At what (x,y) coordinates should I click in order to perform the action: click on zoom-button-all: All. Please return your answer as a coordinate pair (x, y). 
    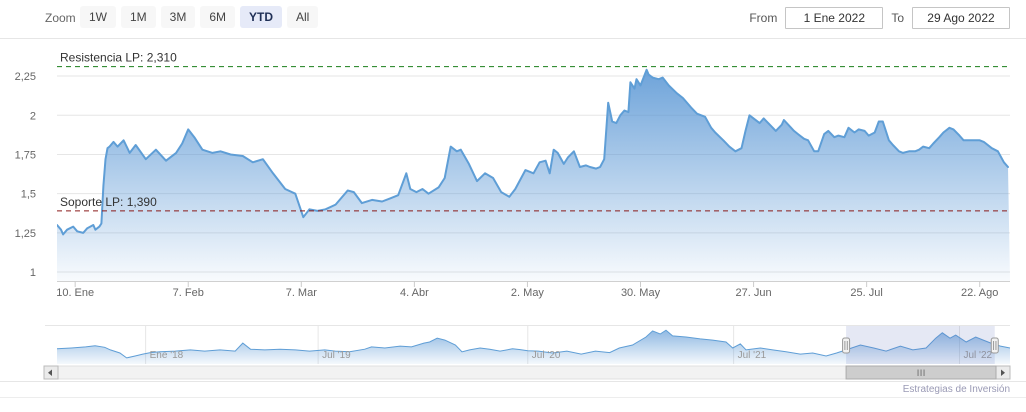
    Looking at the image, I should click on (303, 17).